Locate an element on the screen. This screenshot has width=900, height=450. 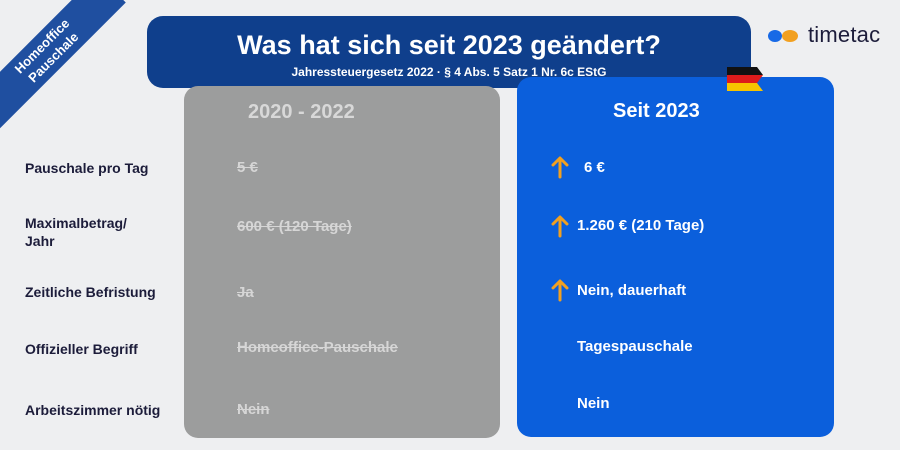
new-value-workroom-required: Nein is located at coordinates (593, 403).